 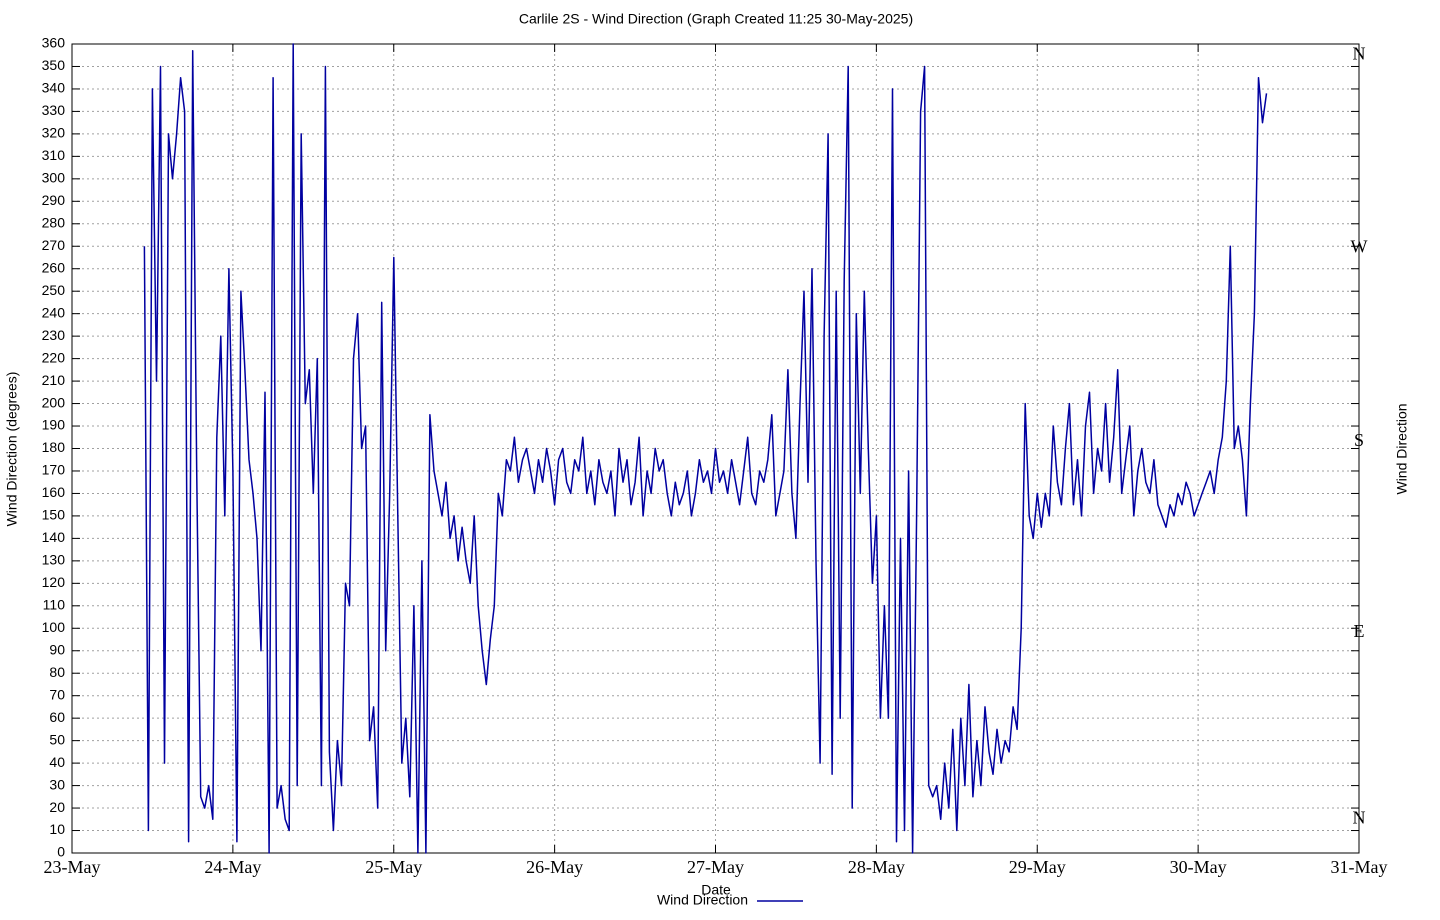 What do you see at coordinates (715, 867) in the screenshot?
I see `x-tick-label: 27-May` at bounding box center [715, 867].